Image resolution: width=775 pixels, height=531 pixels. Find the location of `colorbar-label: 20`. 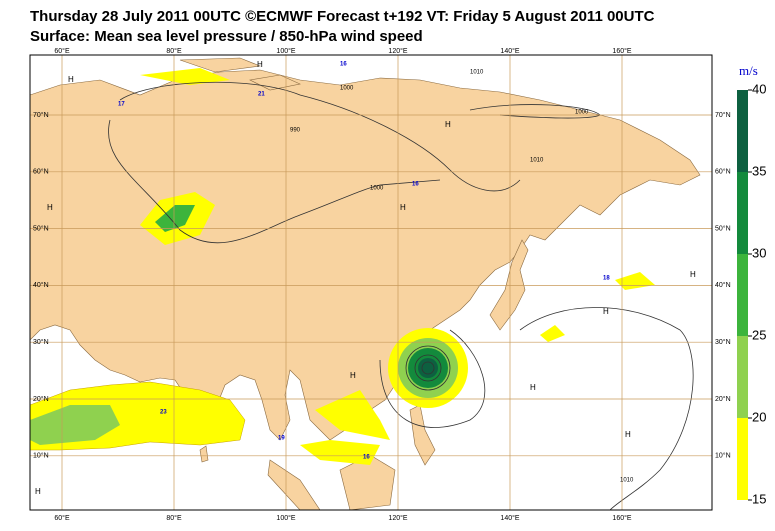

colorbar-label: 20 is located at coordinates (759, 416).